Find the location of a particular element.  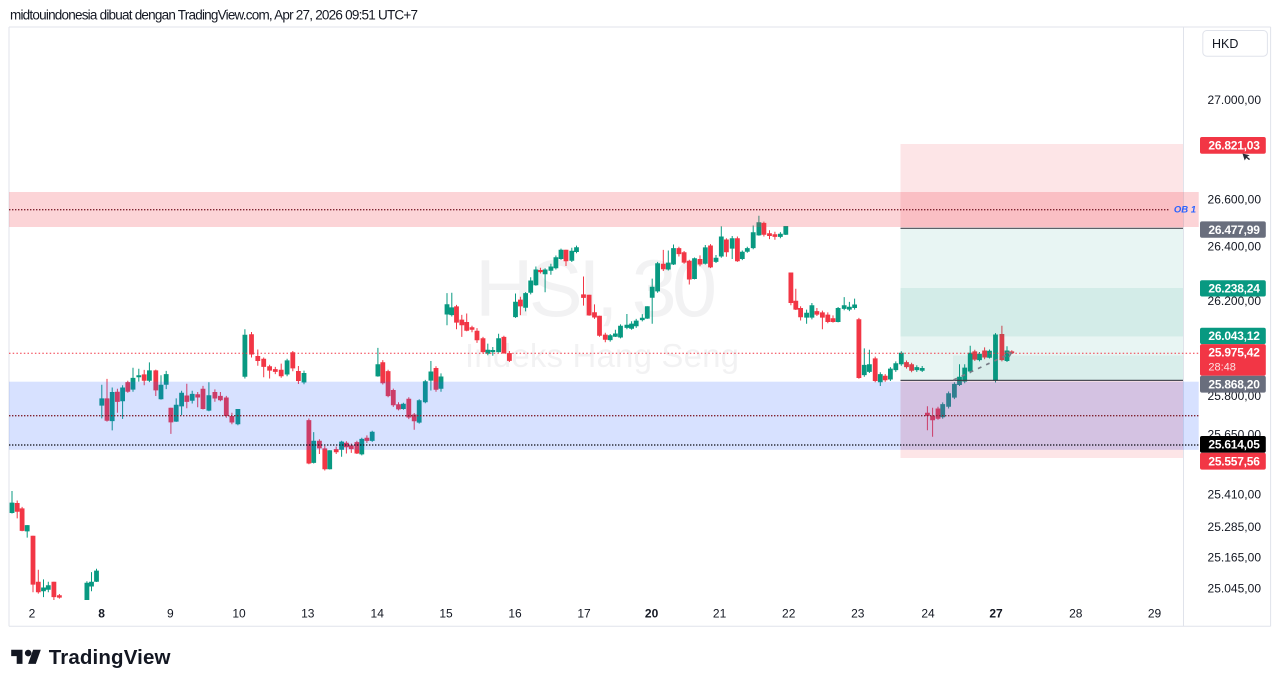

svg-text: OB 1 is located at coordinates (1185, 210).